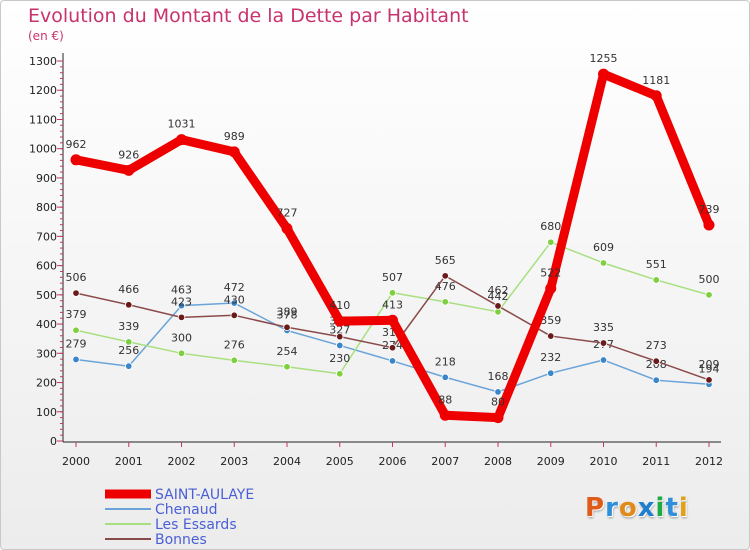 The height and width of the screenshot is (550, 750). What do you see at coordinates (339, 305) in the screenshot?
I see `data-label-saint-aulaye: 410` at bounding box center [339, 305].